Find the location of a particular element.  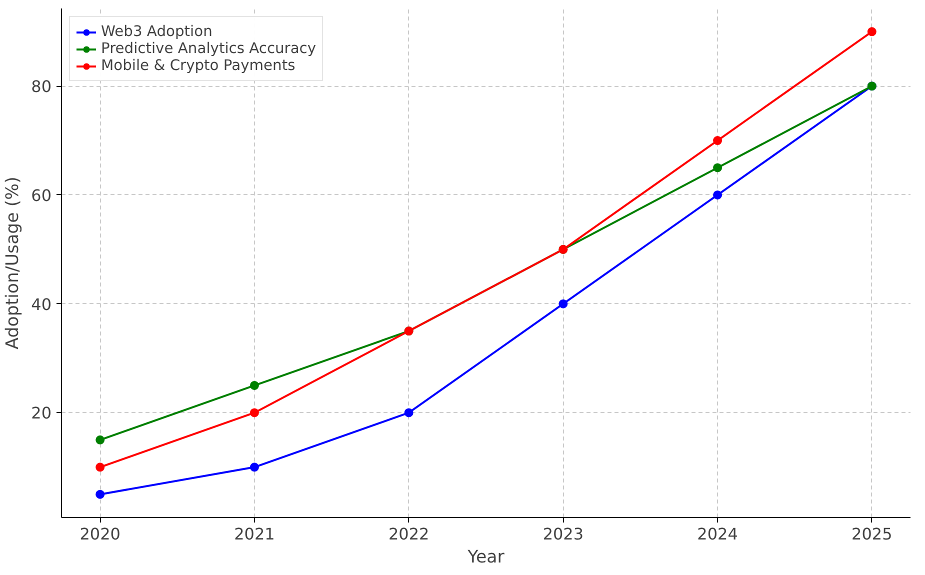

legend-label: Predictive Analytics Accuracy is located at coordinates (208, 48).